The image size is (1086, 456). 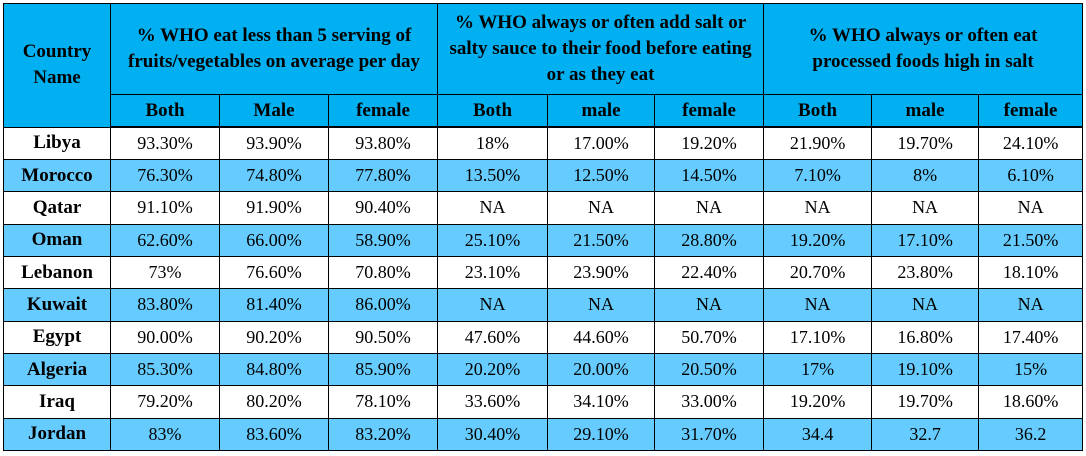 I want to click on value-cell: 25.10%, so click(x=493, y=240).